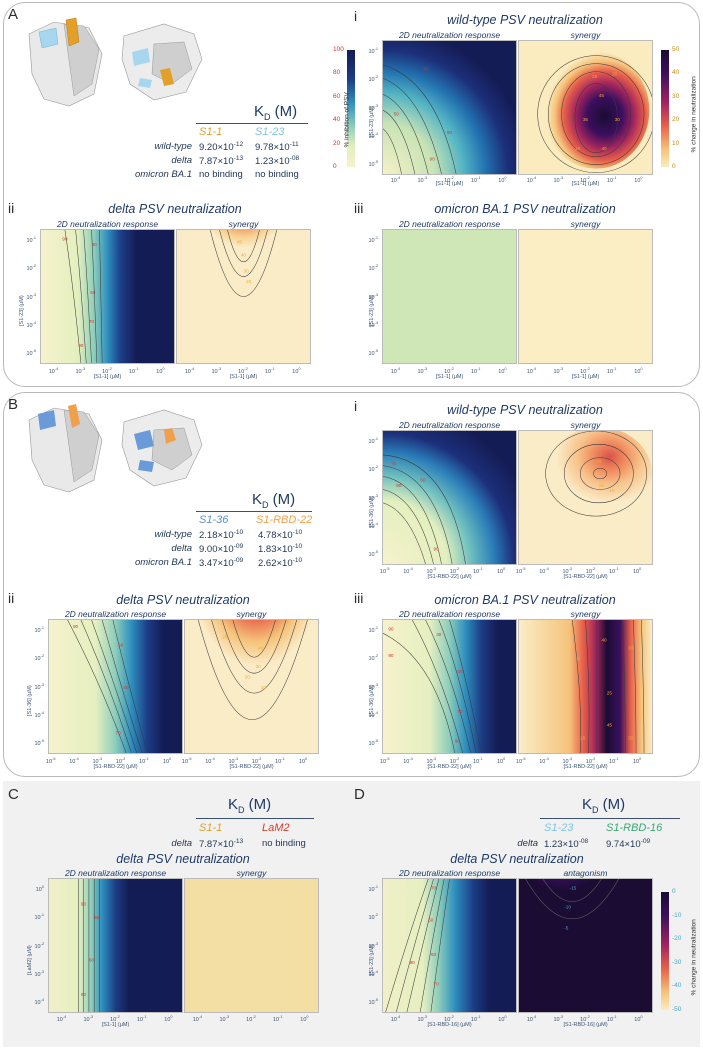 The image size is (703, 1049). What do you see at coordinates (221, 844) in the screenshot?
I see `kd-value: 7.87×10⁻¹³` at bounding box center [221, 844].